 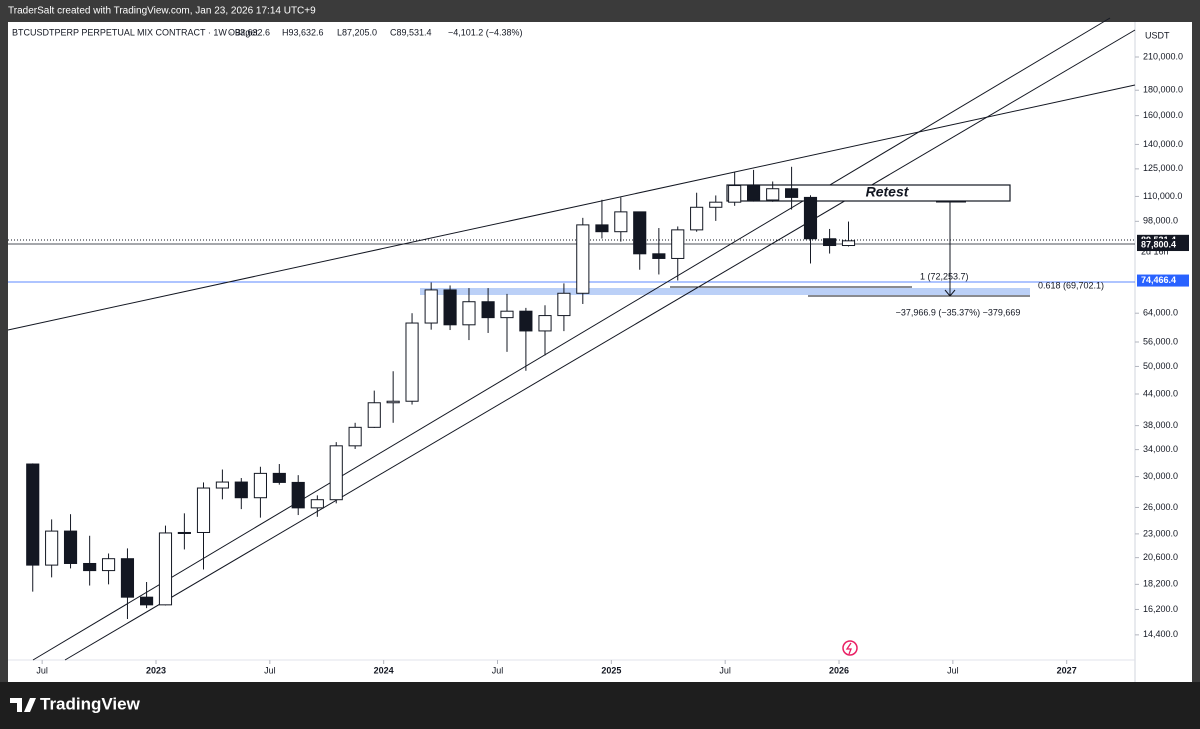 What do you see at coordinates (1163, 280) in the screenshot?
I see `price-label-bg` at bounding box center [1163, 280].